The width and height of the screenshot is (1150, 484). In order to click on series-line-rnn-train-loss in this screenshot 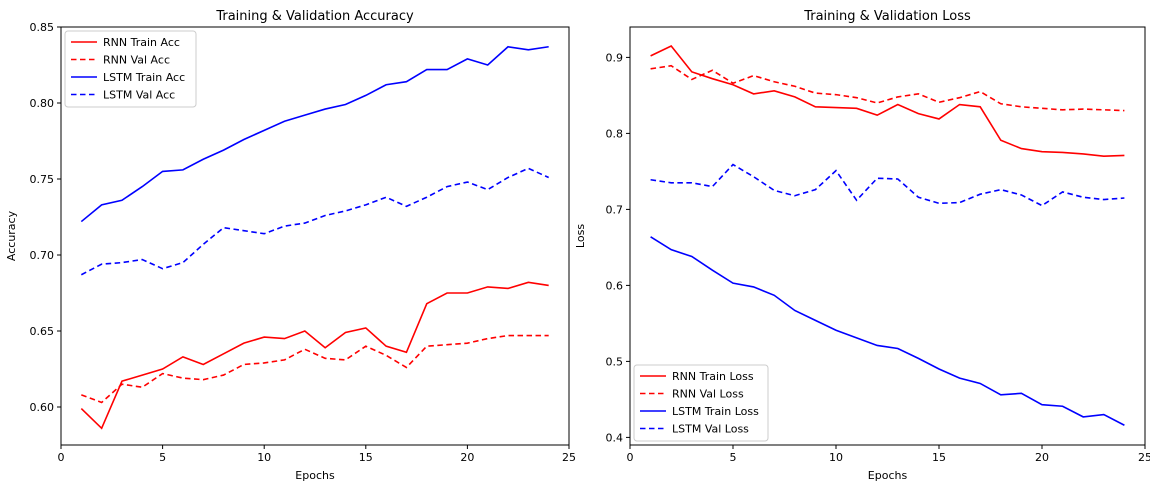, I will do `click(887, 101)`.